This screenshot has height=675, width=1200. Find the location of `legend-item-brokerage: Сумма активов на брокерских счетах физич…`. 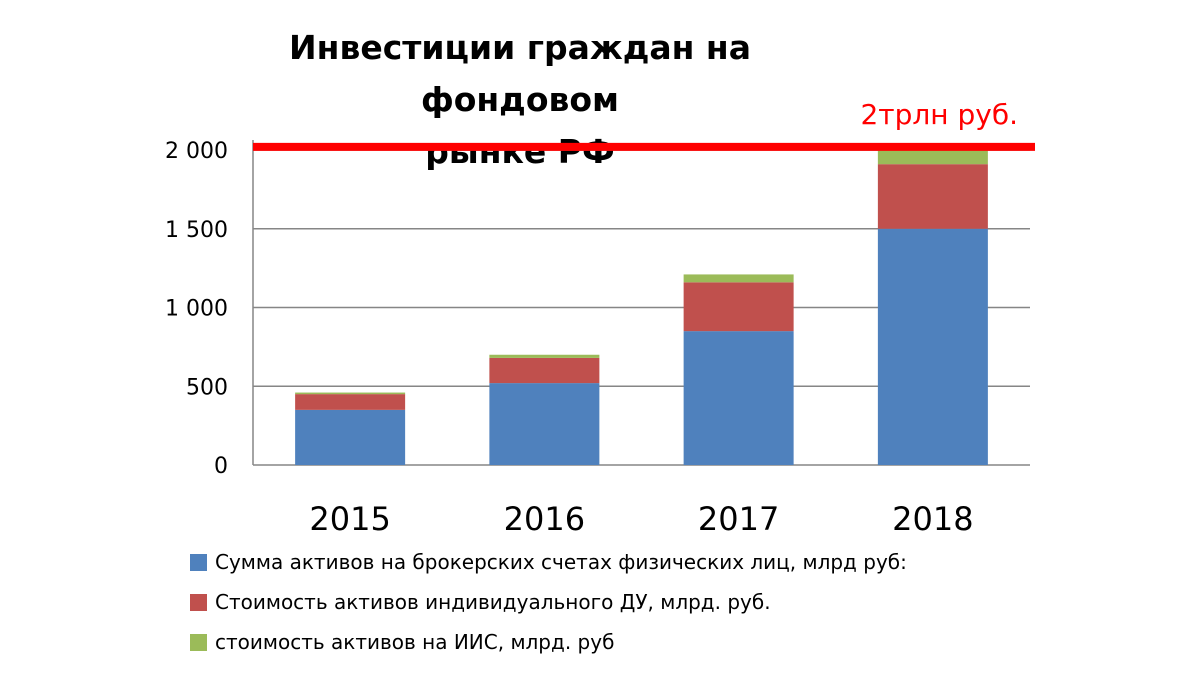

legend-item-brokerage: Сумма активов на брокерских счетах физич… is located at coordinates (548, 562).